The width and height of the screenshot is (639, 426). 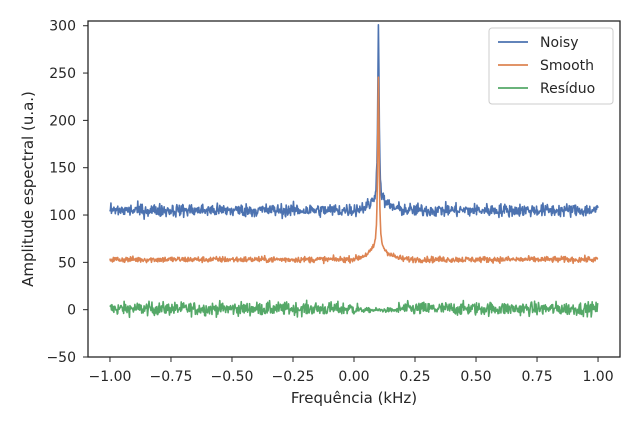 I want to click on x-tick-label: 0.50, so click(x=475, y=377).